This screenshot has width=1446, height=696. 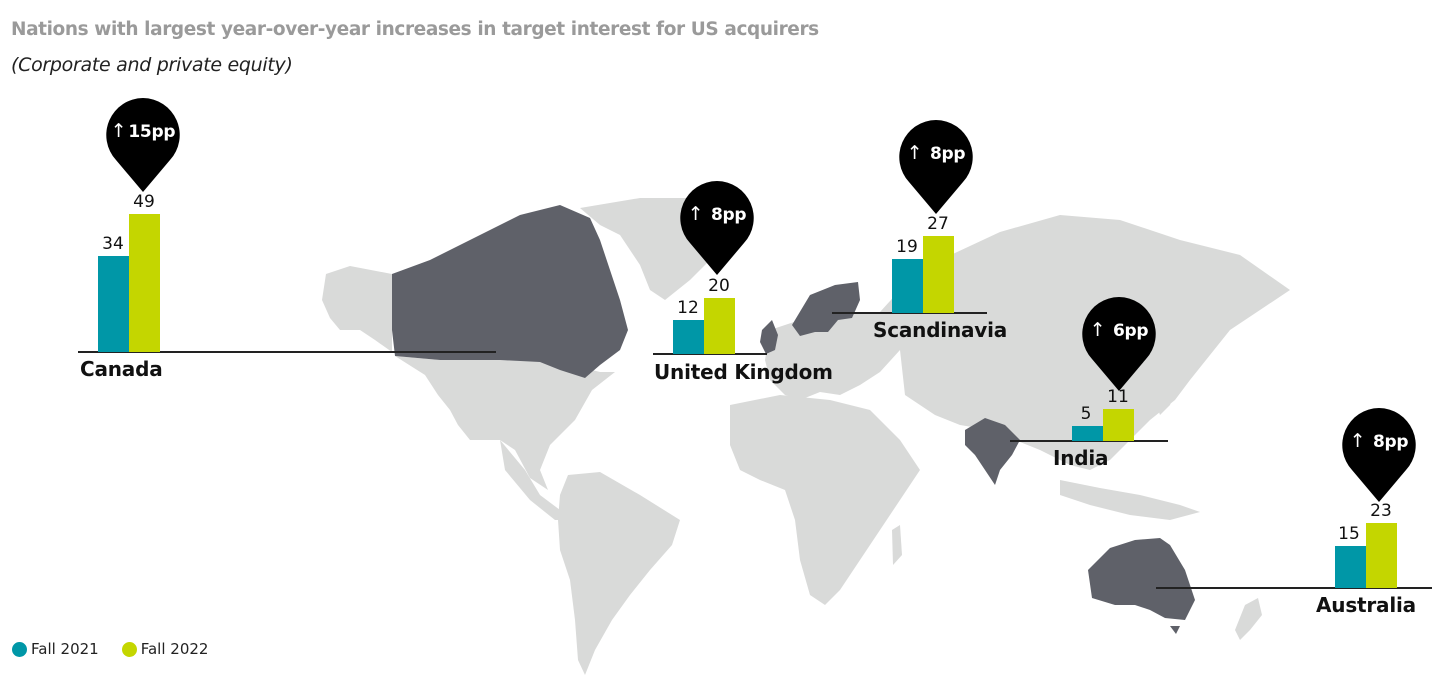 I want to click on scandinavia-change-pin: ↑ 8pp, so click(x=936, y=167).